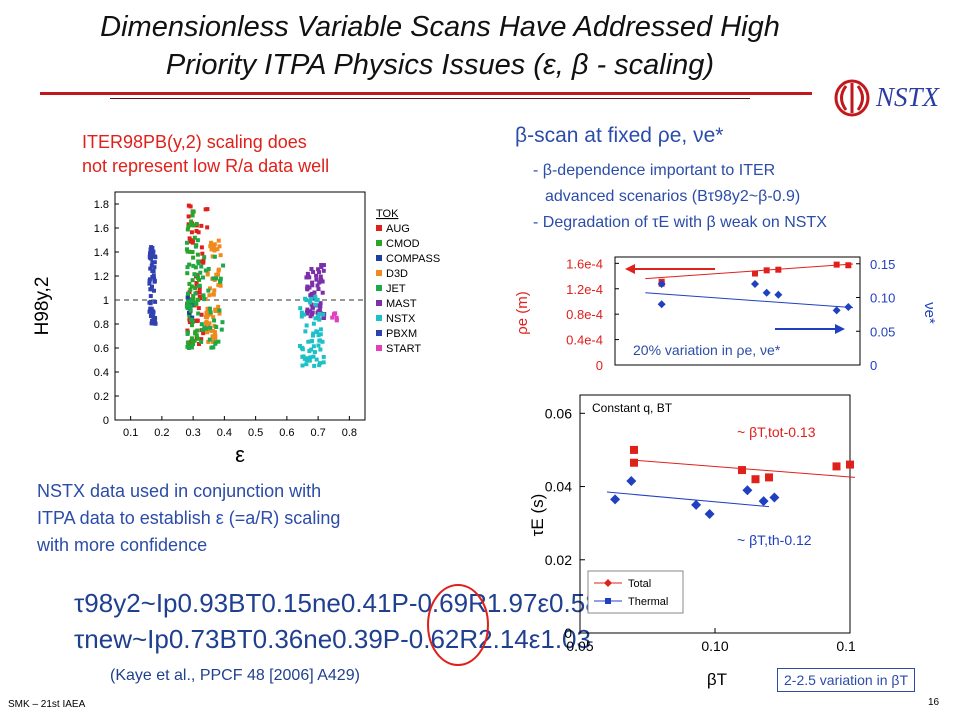 This screenshot has width=960, height=720. I want to click on legend-label-cmod: CMOD, so click(403, 244).